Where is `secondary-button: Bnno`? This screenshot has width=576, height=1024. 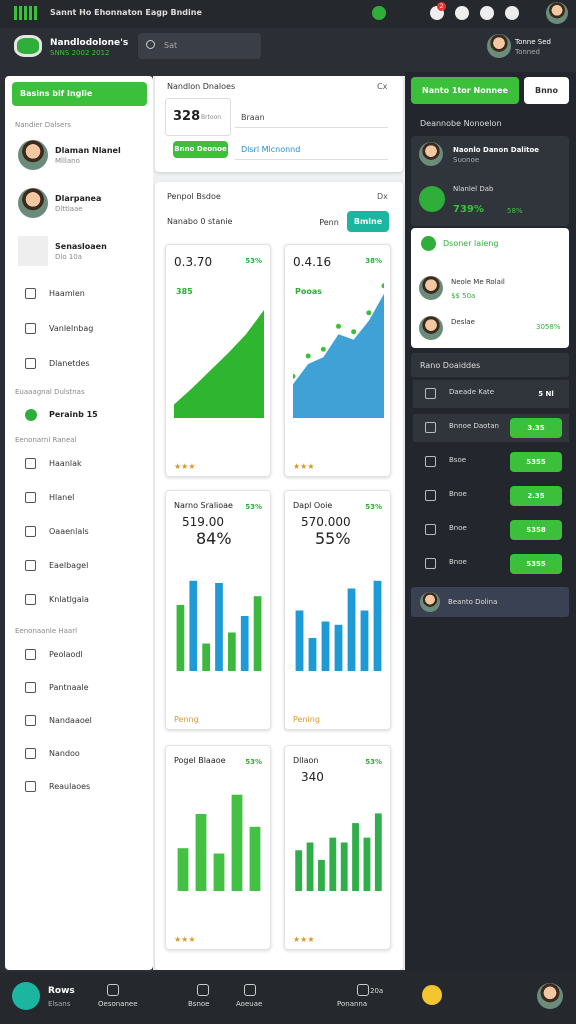 secondary-button: Bnno is located at coordinates (546, 90).